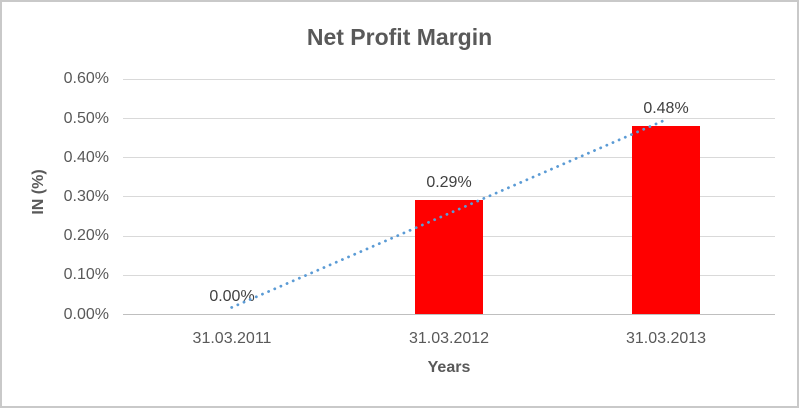 The width and height of the screenshot is (799, 408). I want to click on chart-title: Net Profit Margin, so click(399, 37).